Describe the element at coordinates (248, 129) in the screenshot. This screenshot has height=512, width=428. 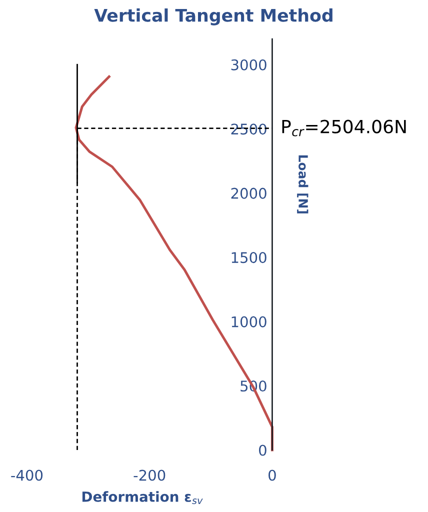
I see `y-tick-label: 2500` at that location.